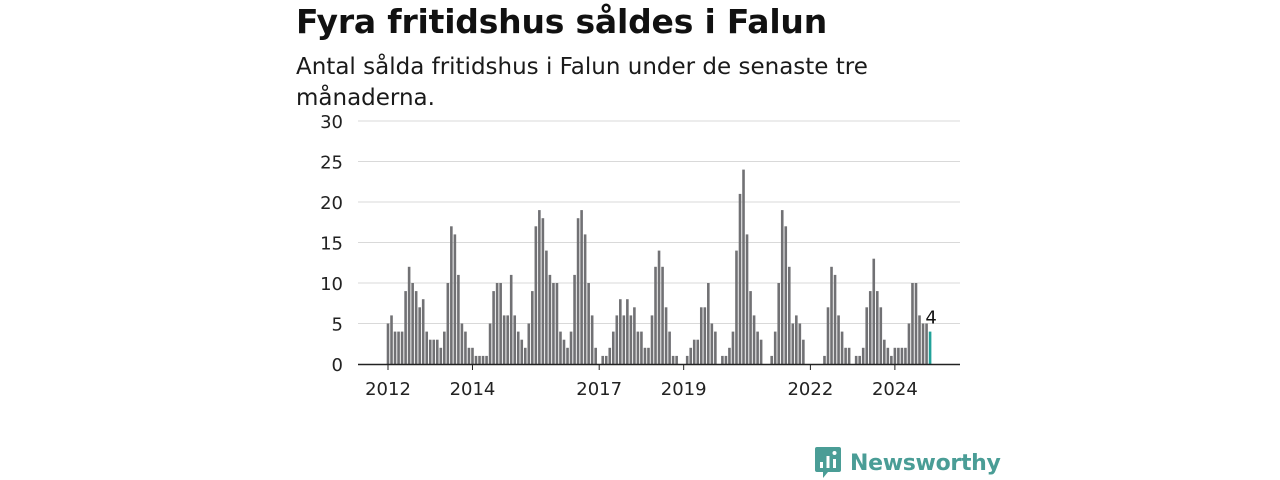 This screenshot has width=1280, height=480. I want to click on x-tick-label: 2022, so click(810, 389).